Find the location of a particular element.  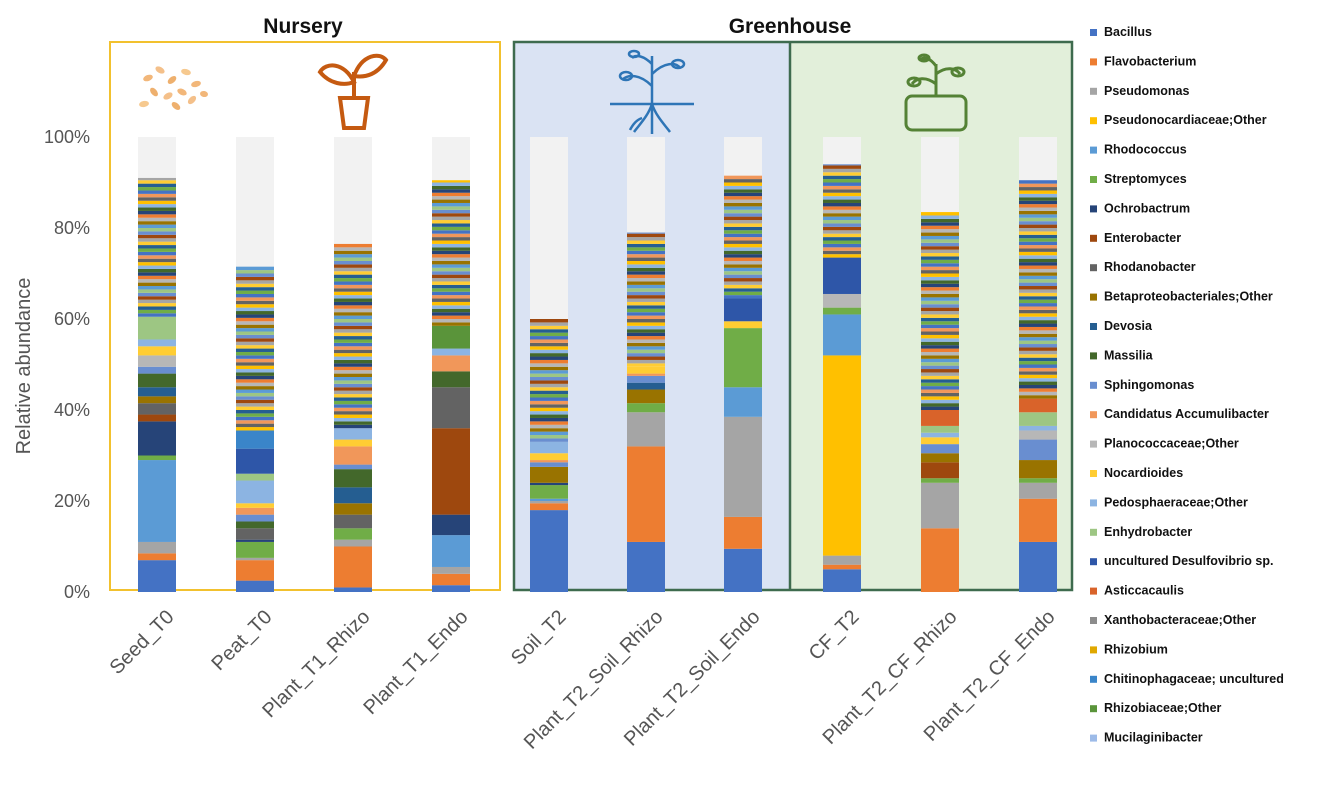

plant-container-icon is located at coordinates (936, 92).